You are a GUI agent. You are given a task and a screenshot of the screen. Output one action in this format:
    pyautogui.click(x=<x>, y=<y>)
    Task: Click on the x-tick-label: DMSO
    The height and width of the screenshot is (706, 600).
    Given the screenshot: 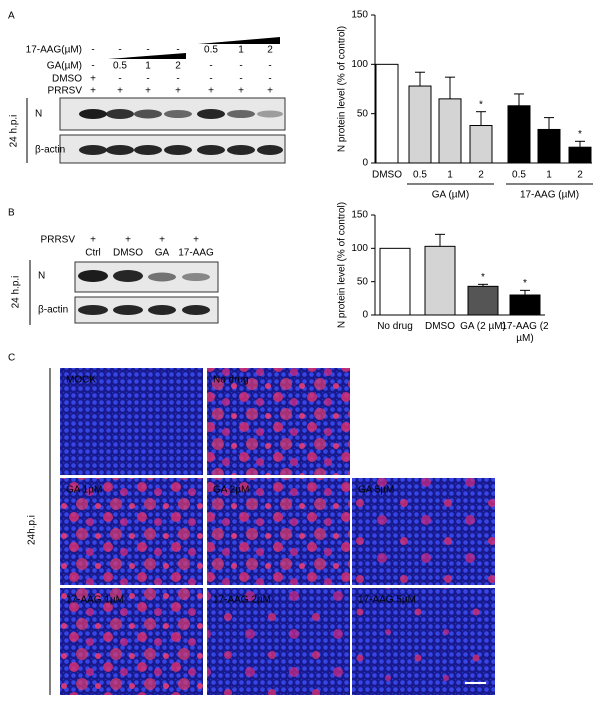 What is the action you would take?
    pyautogui.click(x=440, y=326)
    